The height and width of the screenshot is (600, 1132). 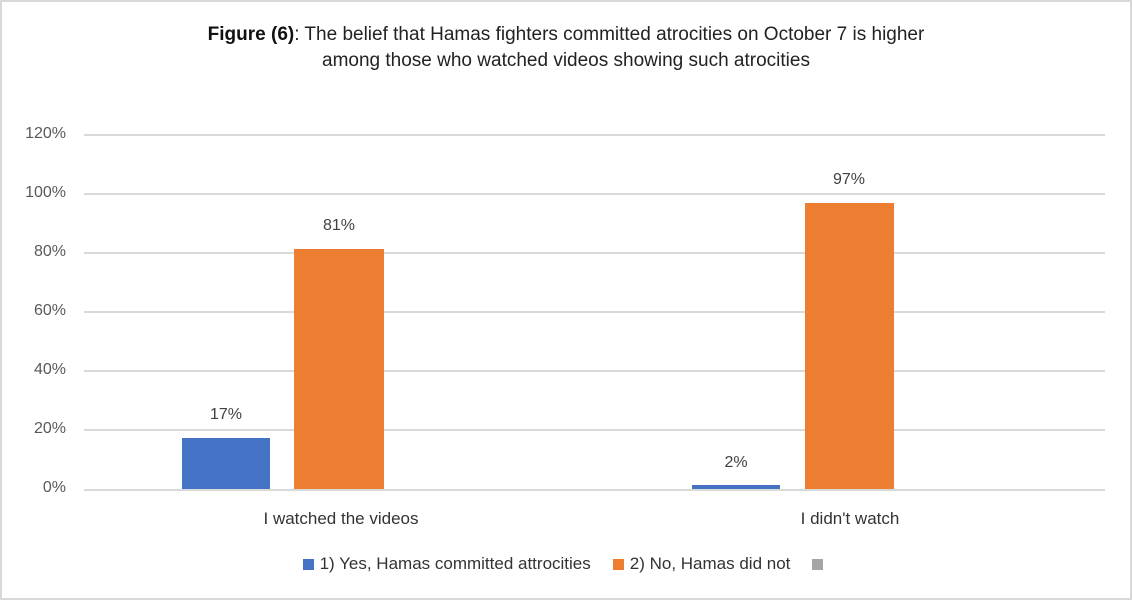 I want to click on bar-watched-no, so click(x=339, y=369).